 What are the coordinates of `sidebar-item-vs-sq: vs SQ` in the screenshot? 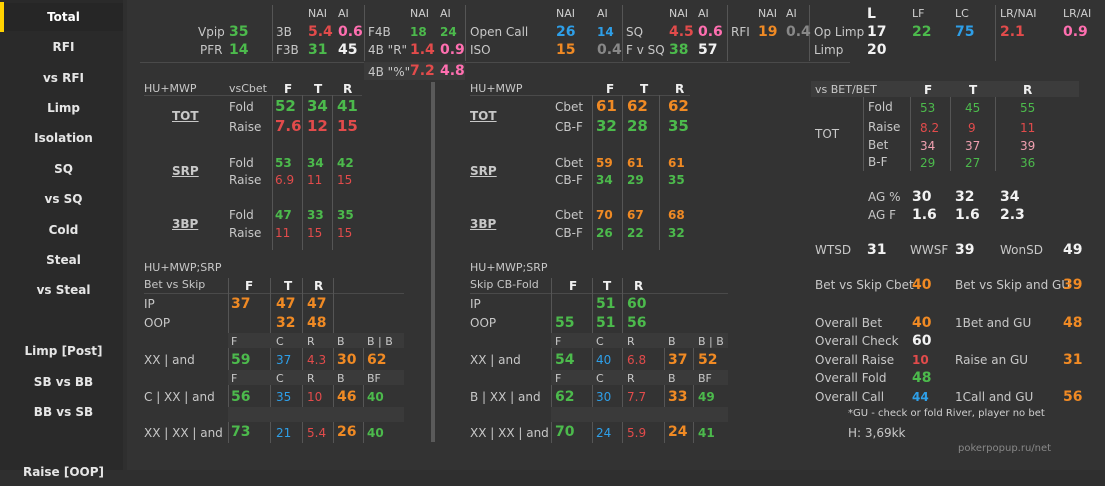 It's located at (63, 199).